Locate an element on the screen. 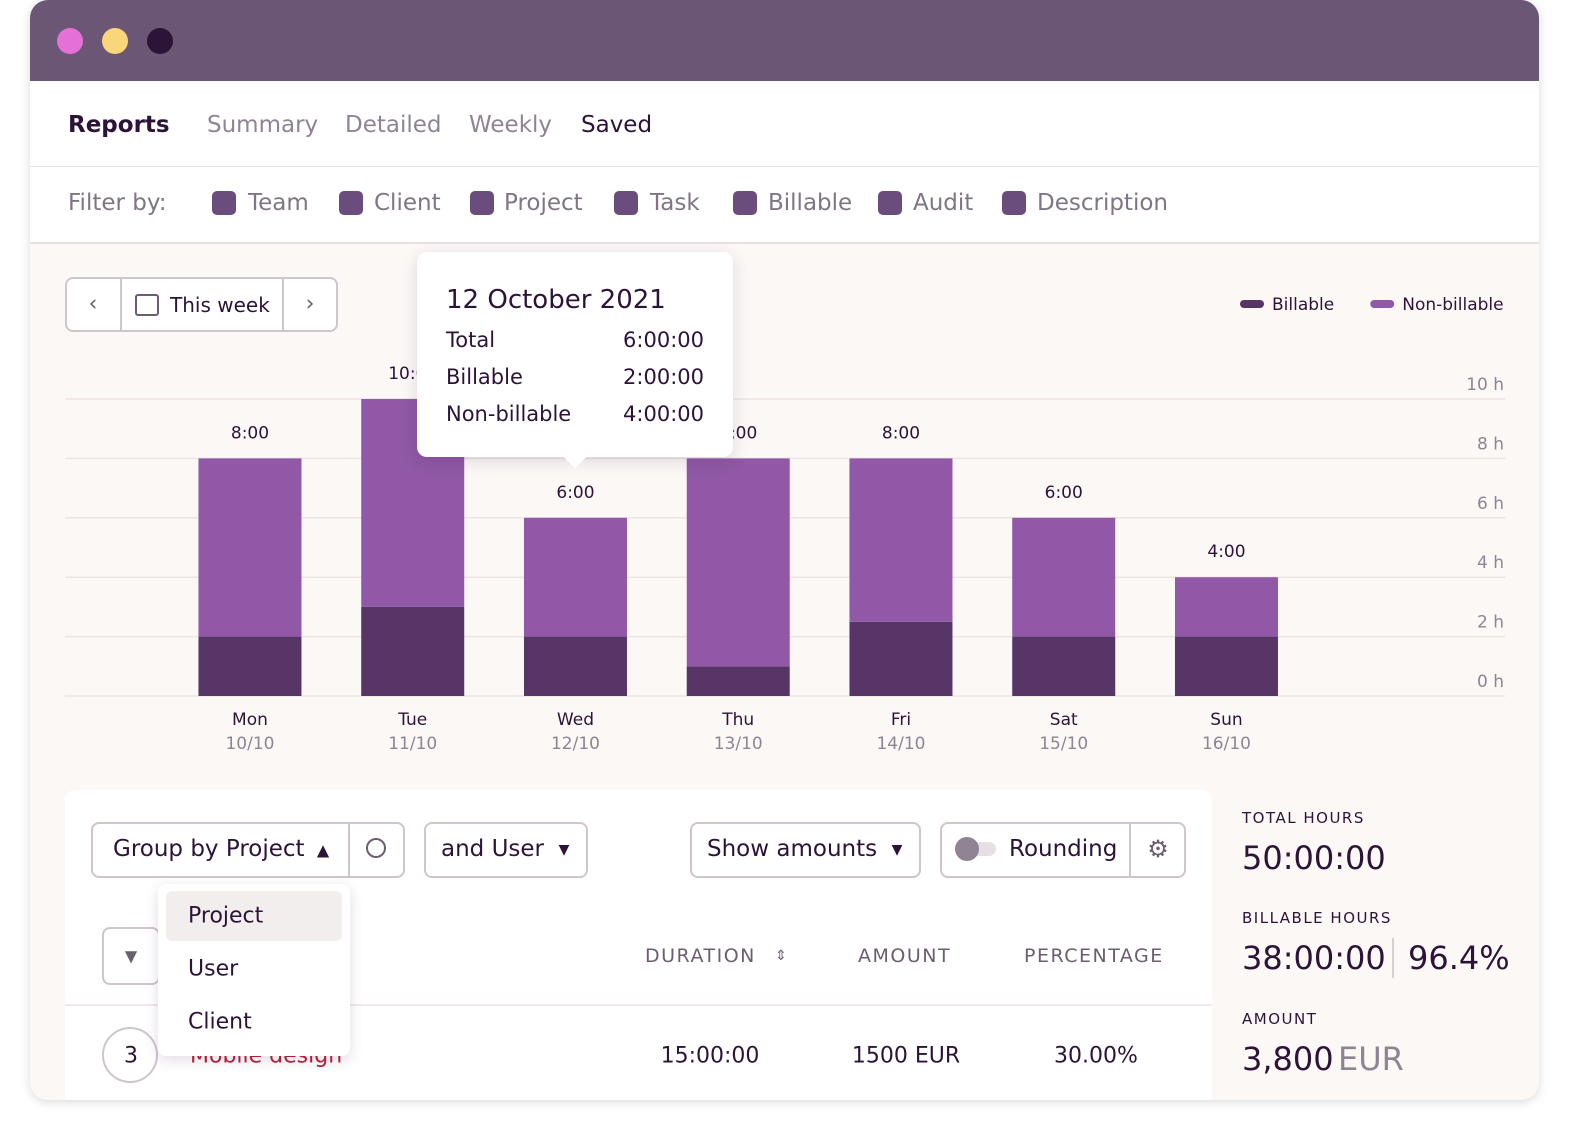 The image size is (1572, 1140). row-count: 3 is located at coordinates (131, 1056).